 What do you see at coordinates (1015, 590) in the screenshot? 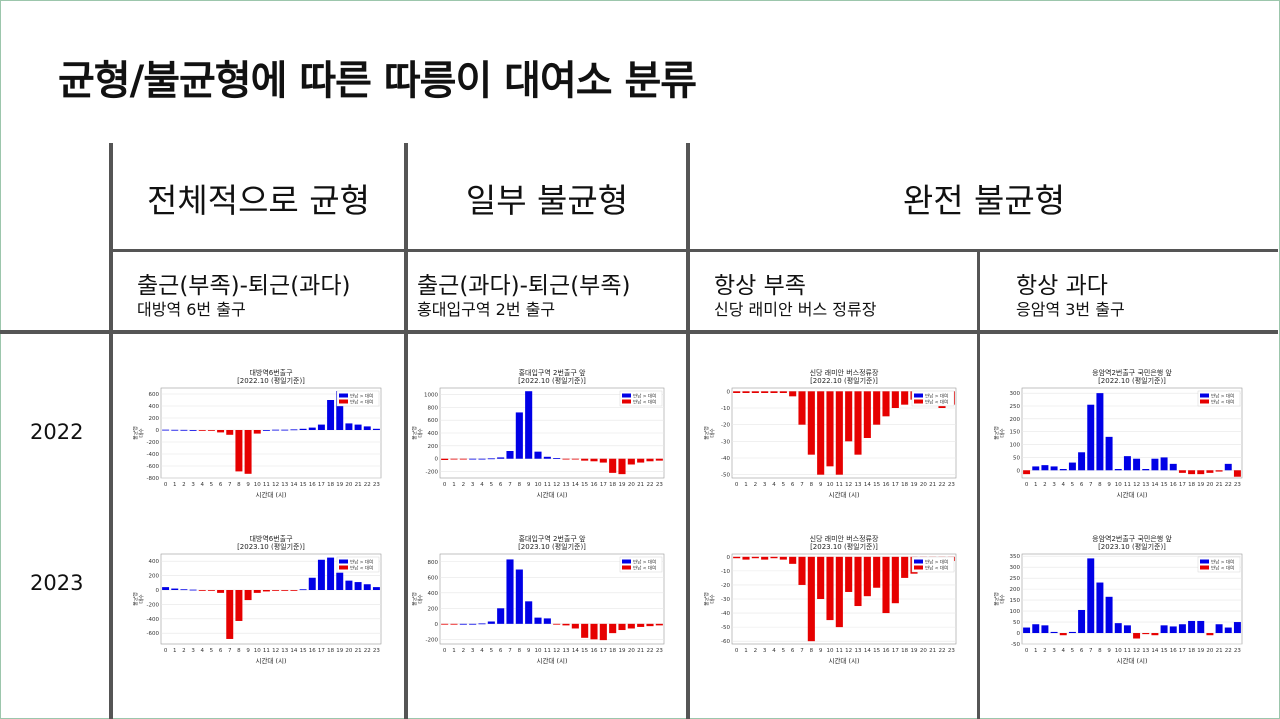
I see `y-tick-label: 200` at bounding box center [1015, 590].